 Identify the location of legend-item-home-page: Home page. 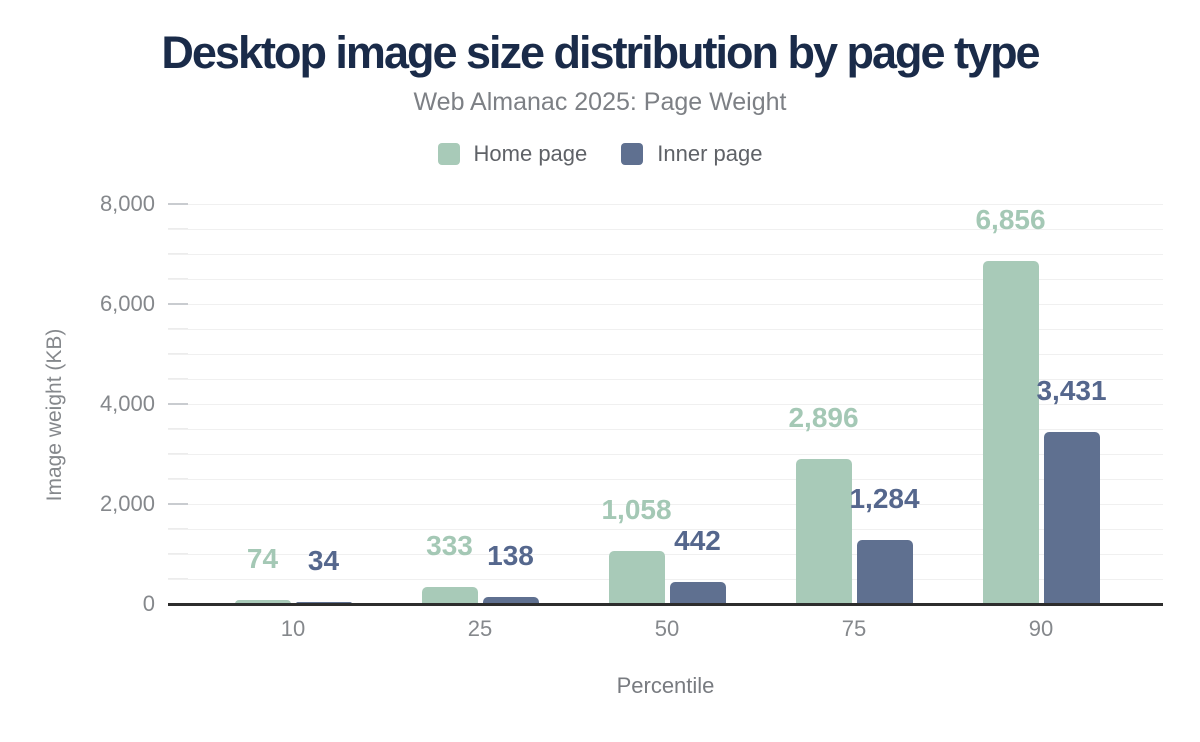
(512, 153).